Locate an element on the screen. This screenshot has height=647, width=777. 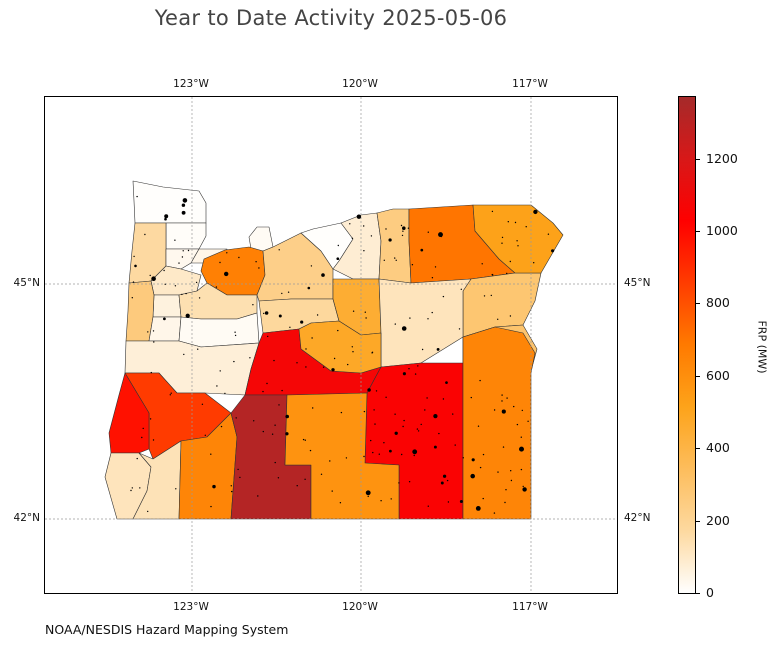
county-benton is located at coordinates (165, 329).